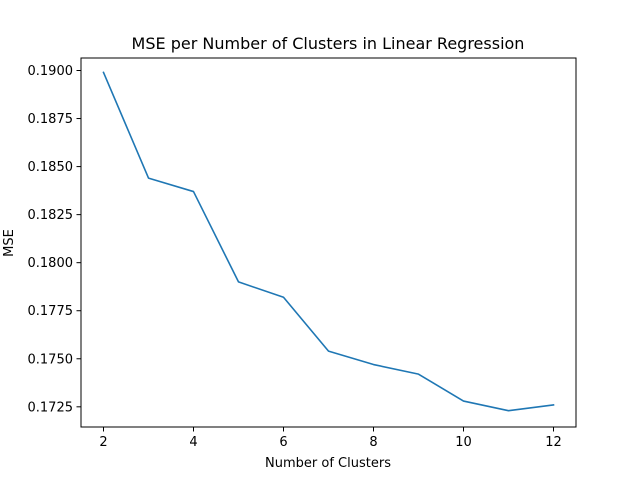  Describe the element at coordinates (9, 243) in the screenshot. I see `y-axis-title: MSE` at that location.